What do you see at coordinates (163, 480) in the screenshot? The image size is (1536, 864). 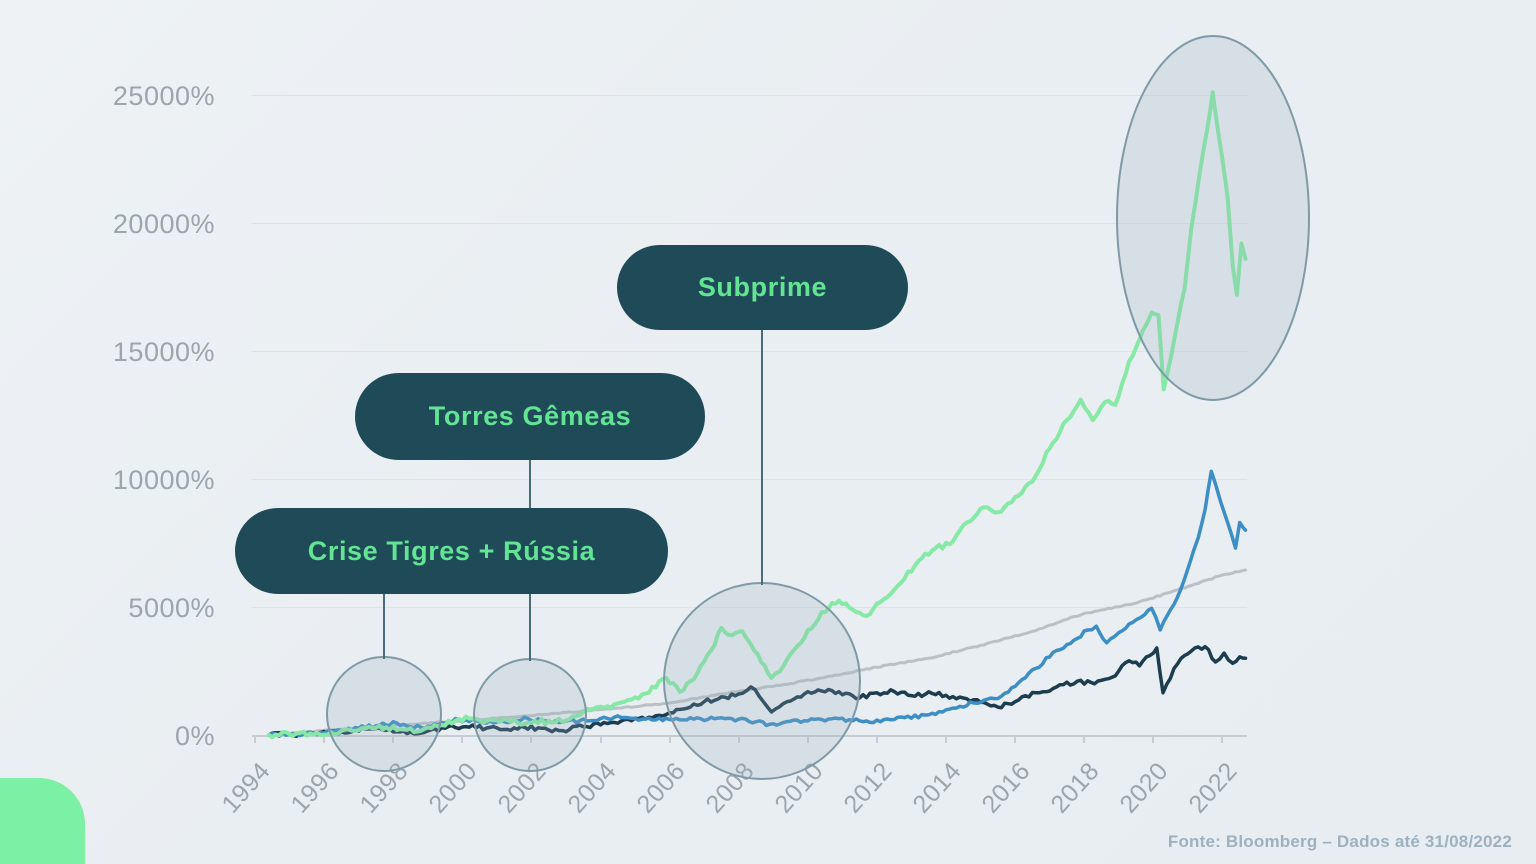 I see `y-tick-label: 10000%` at bounding box center [163, 480].